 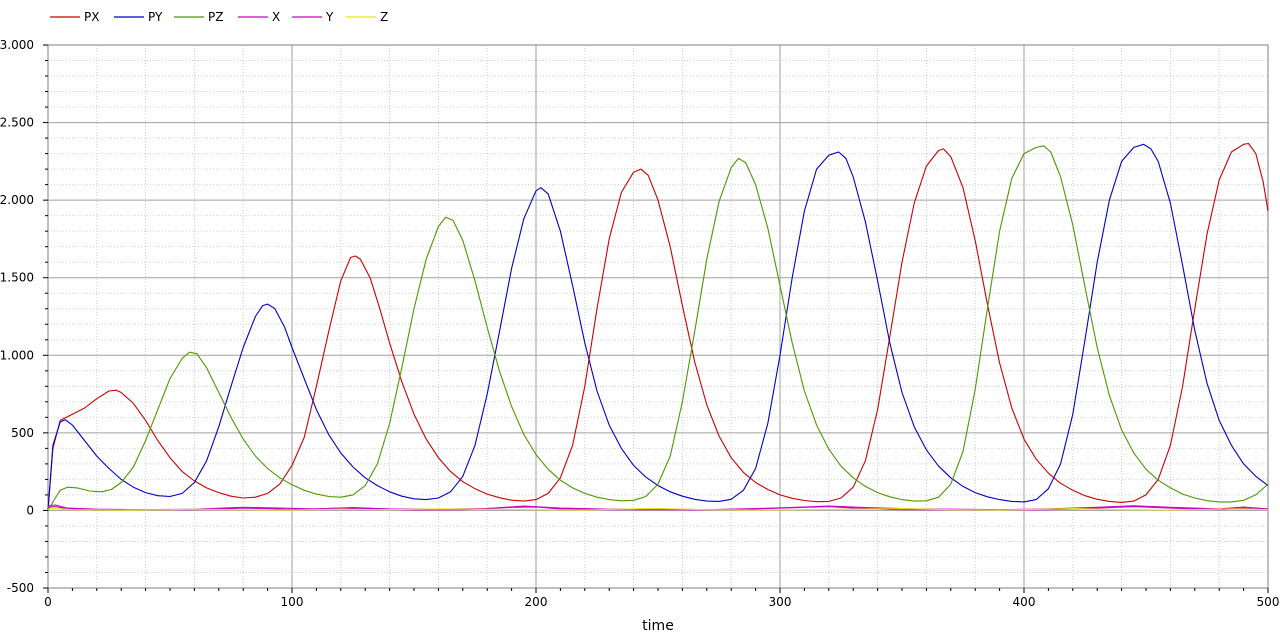 What do you see at coordinates (276, 17) in the screenshot?
I see `legend-label-x: X` at bounding box center [276, 17].